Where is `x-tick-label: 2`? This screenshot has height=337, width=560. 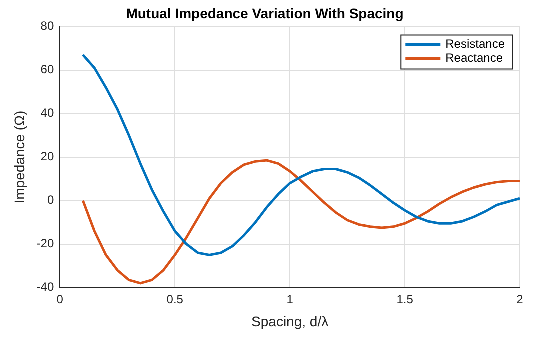
x-tick-label: 2 is located at coordinates (520, 299).